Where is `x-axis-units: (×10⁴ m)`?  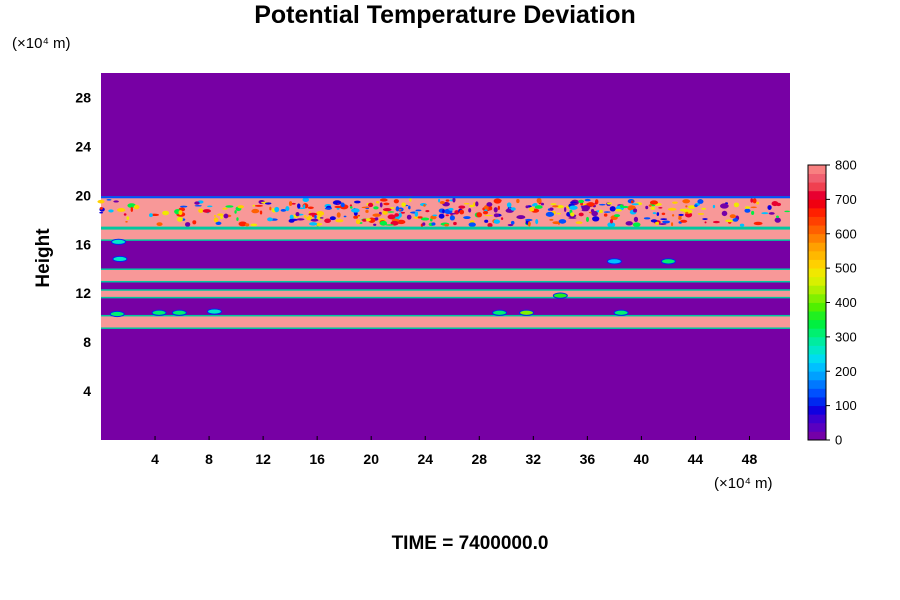
x-axis-units: (×10⁴ m) is located at coordinates (743, 483).